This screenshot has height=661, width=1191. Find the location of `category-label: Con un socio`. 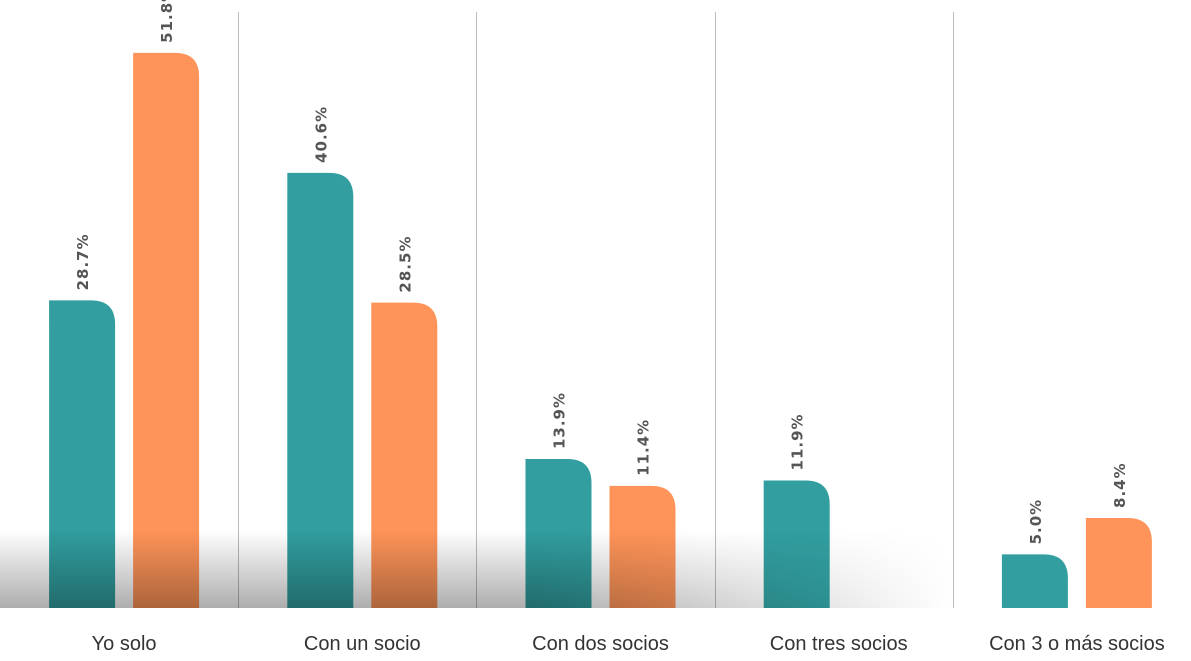

category-label: Con un socio is located at coordinates (362, 644).